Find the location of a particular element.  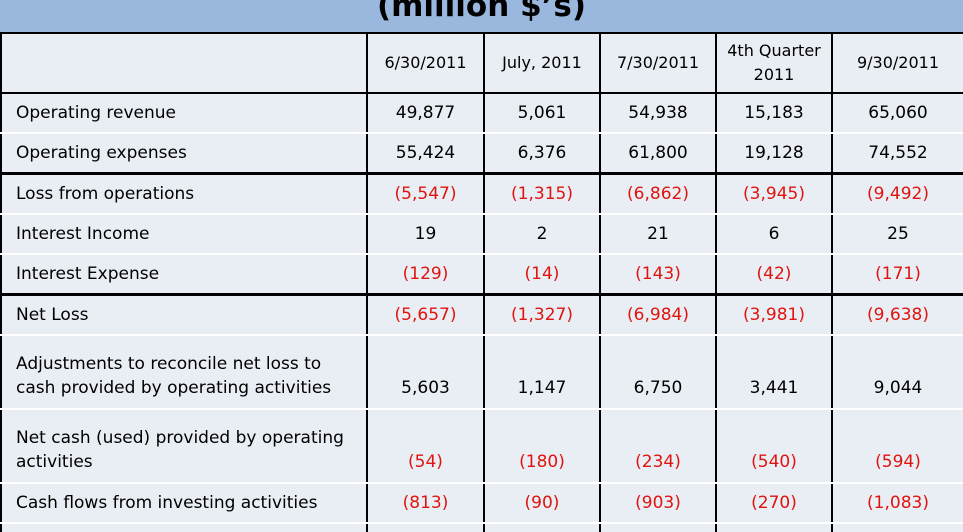

header-empty-cell is located at coordinates (184, 63).